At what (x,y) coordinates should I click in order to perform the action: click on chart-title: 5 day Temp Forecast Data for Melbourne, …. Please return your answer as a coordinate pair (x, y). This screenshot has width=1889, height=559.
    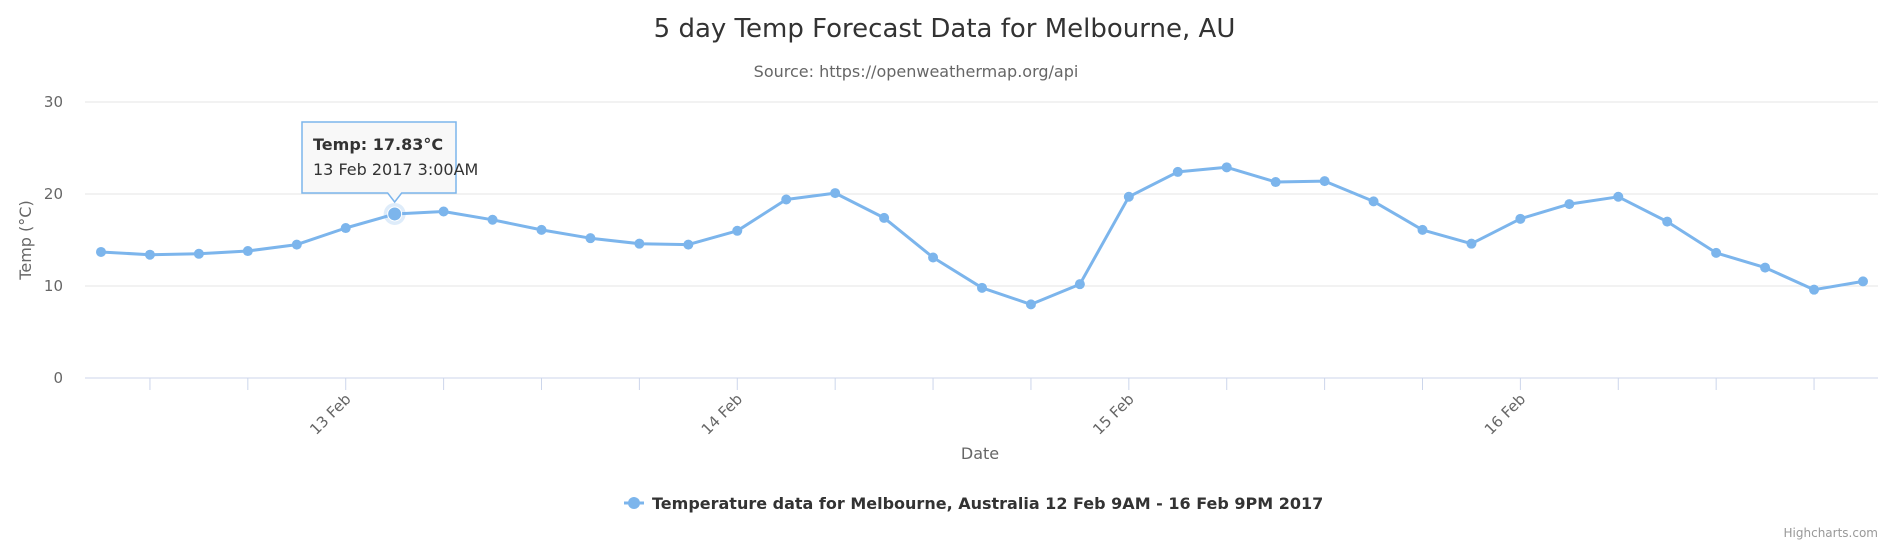
    Looking at the image, I should click on (945, 29).